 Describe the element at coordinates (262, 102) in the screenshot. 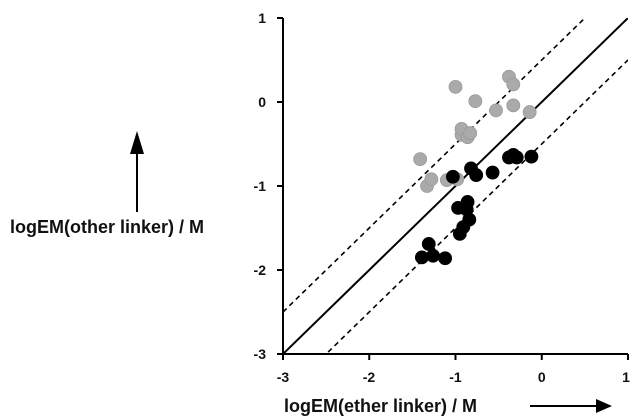

I see `y-tick-label: 0` at that location.